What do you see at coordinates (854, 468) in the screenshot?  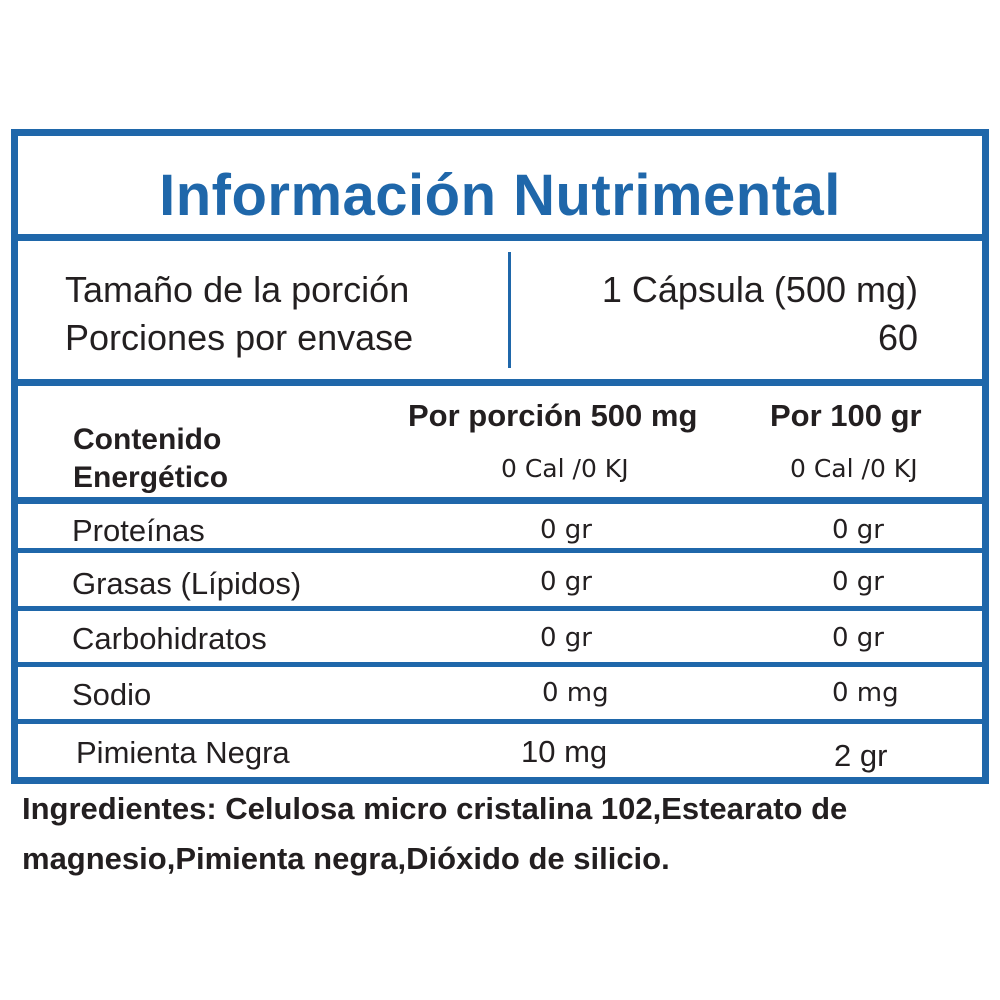 I see `energy-per-100: 0 Cal /0 KJ` at bounding box center [854, 468].